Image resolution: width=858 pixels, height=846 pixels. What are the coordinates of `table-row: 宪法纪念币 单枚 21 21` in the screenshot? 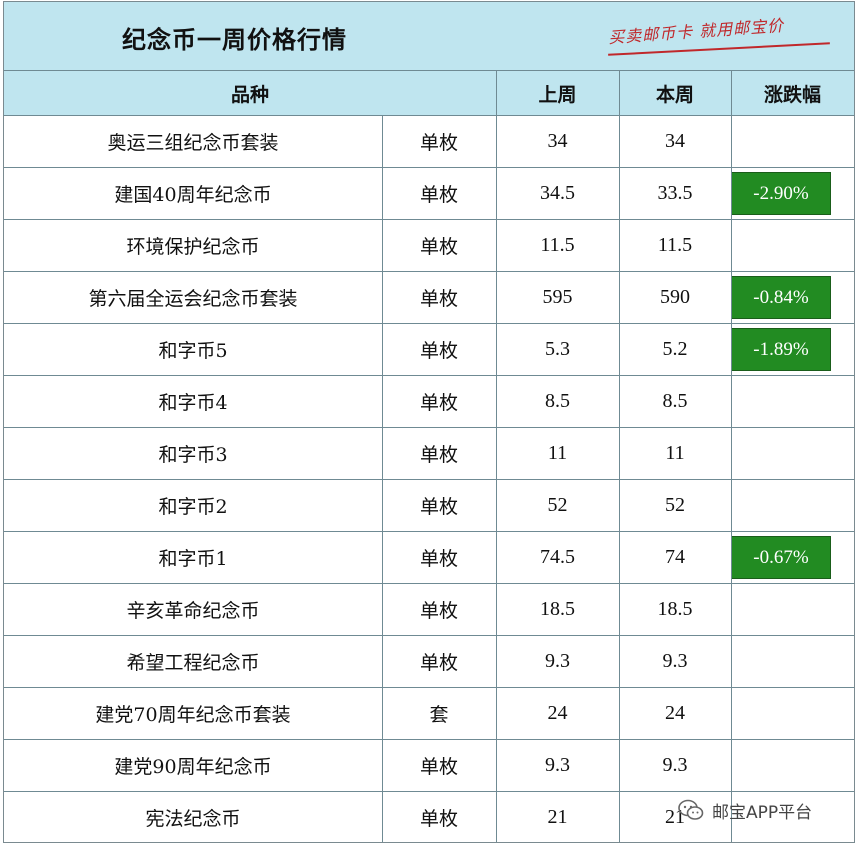 It's located at (429, 818).